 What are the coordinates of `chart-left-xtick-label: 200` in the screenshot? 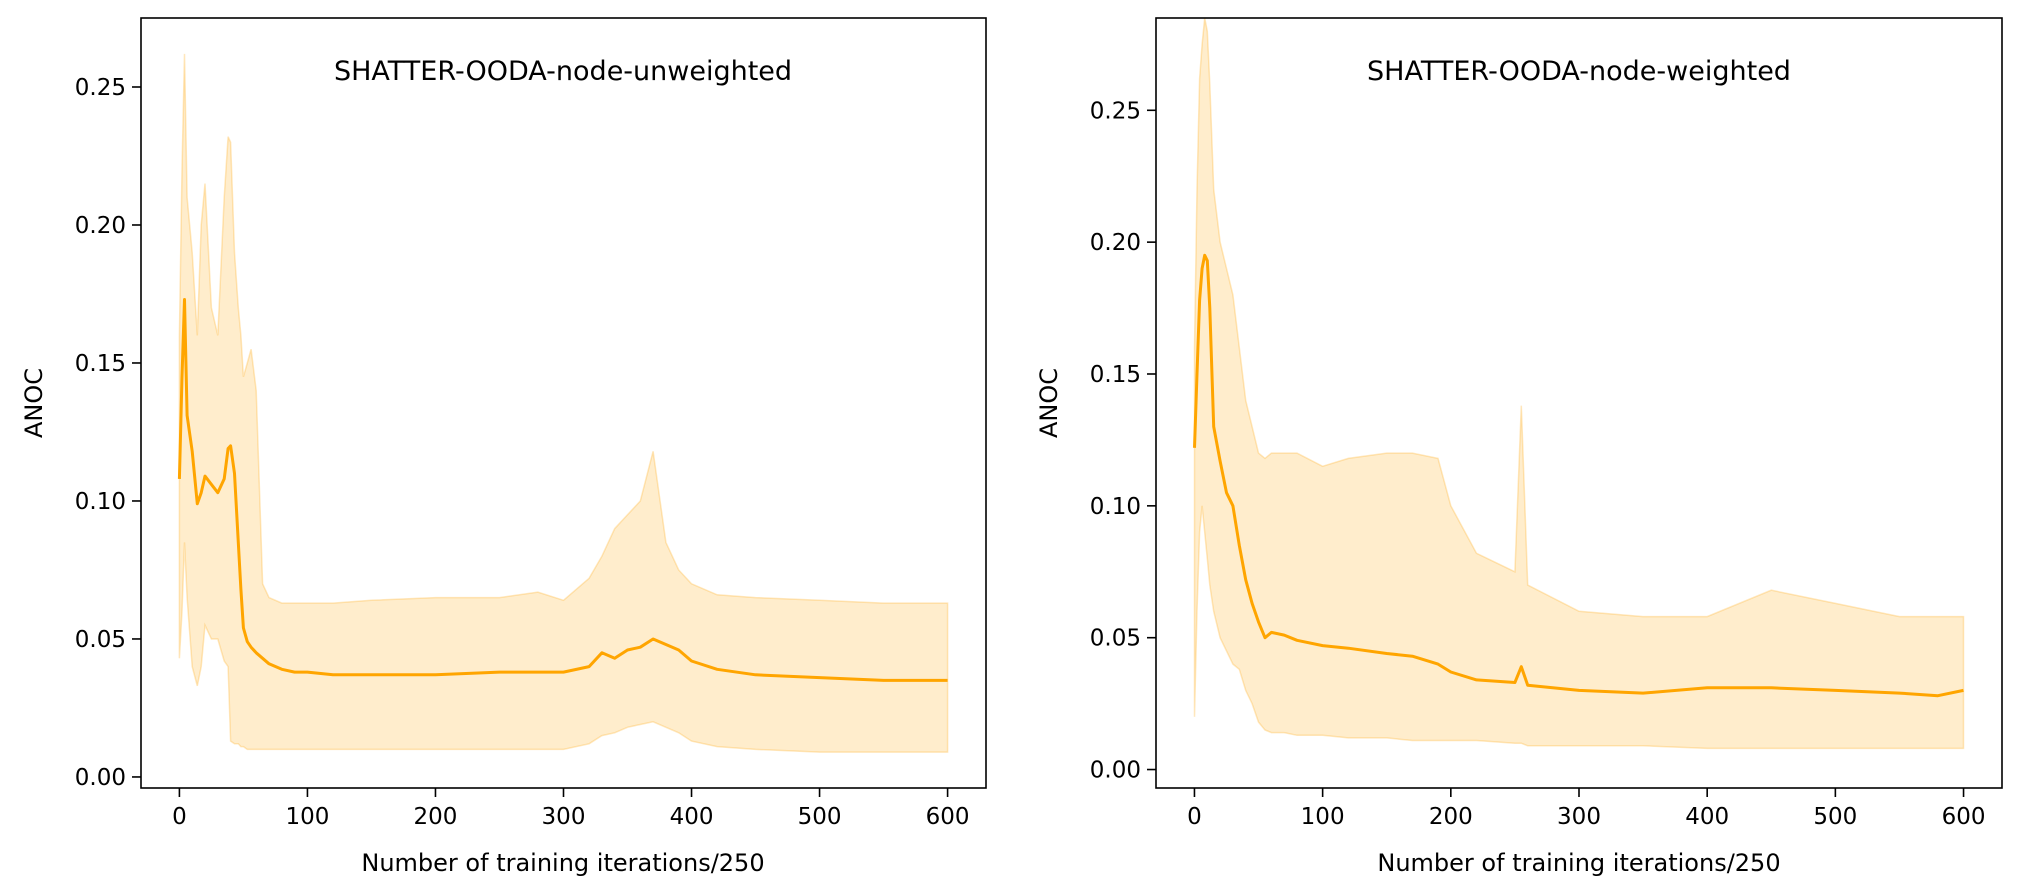 It's located at (436, 817).